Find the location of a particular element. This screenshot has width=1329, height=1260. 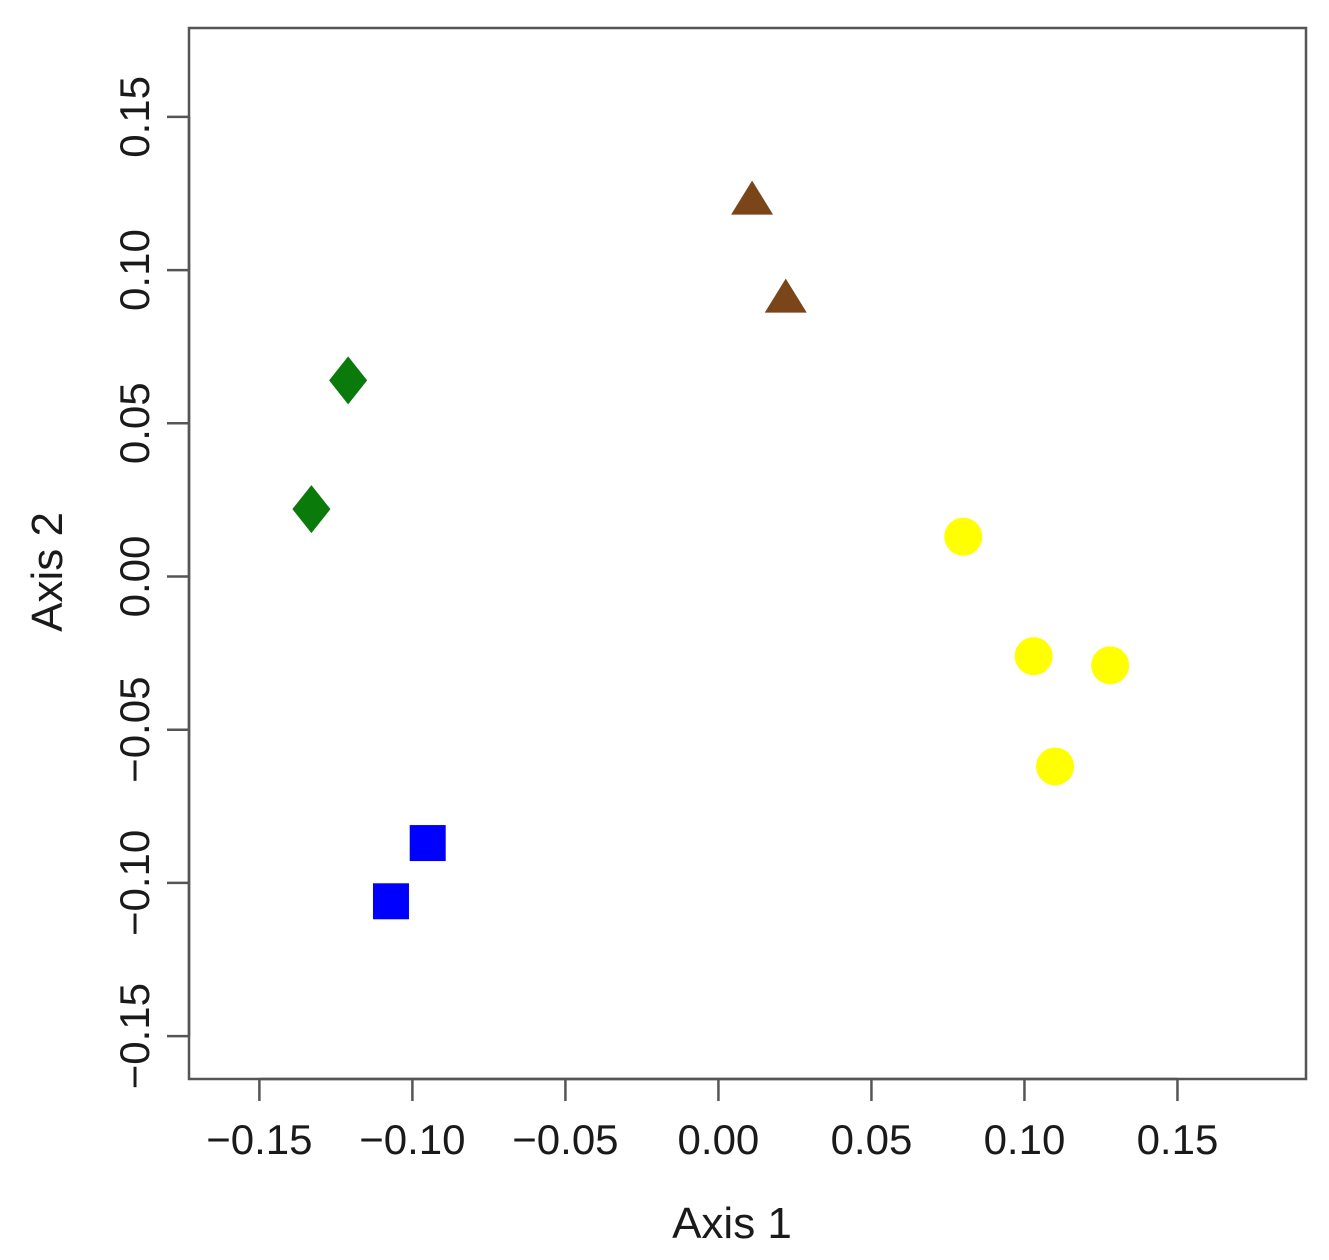

y-axis-label: Axis 2 is located at coordinates (47, 572).